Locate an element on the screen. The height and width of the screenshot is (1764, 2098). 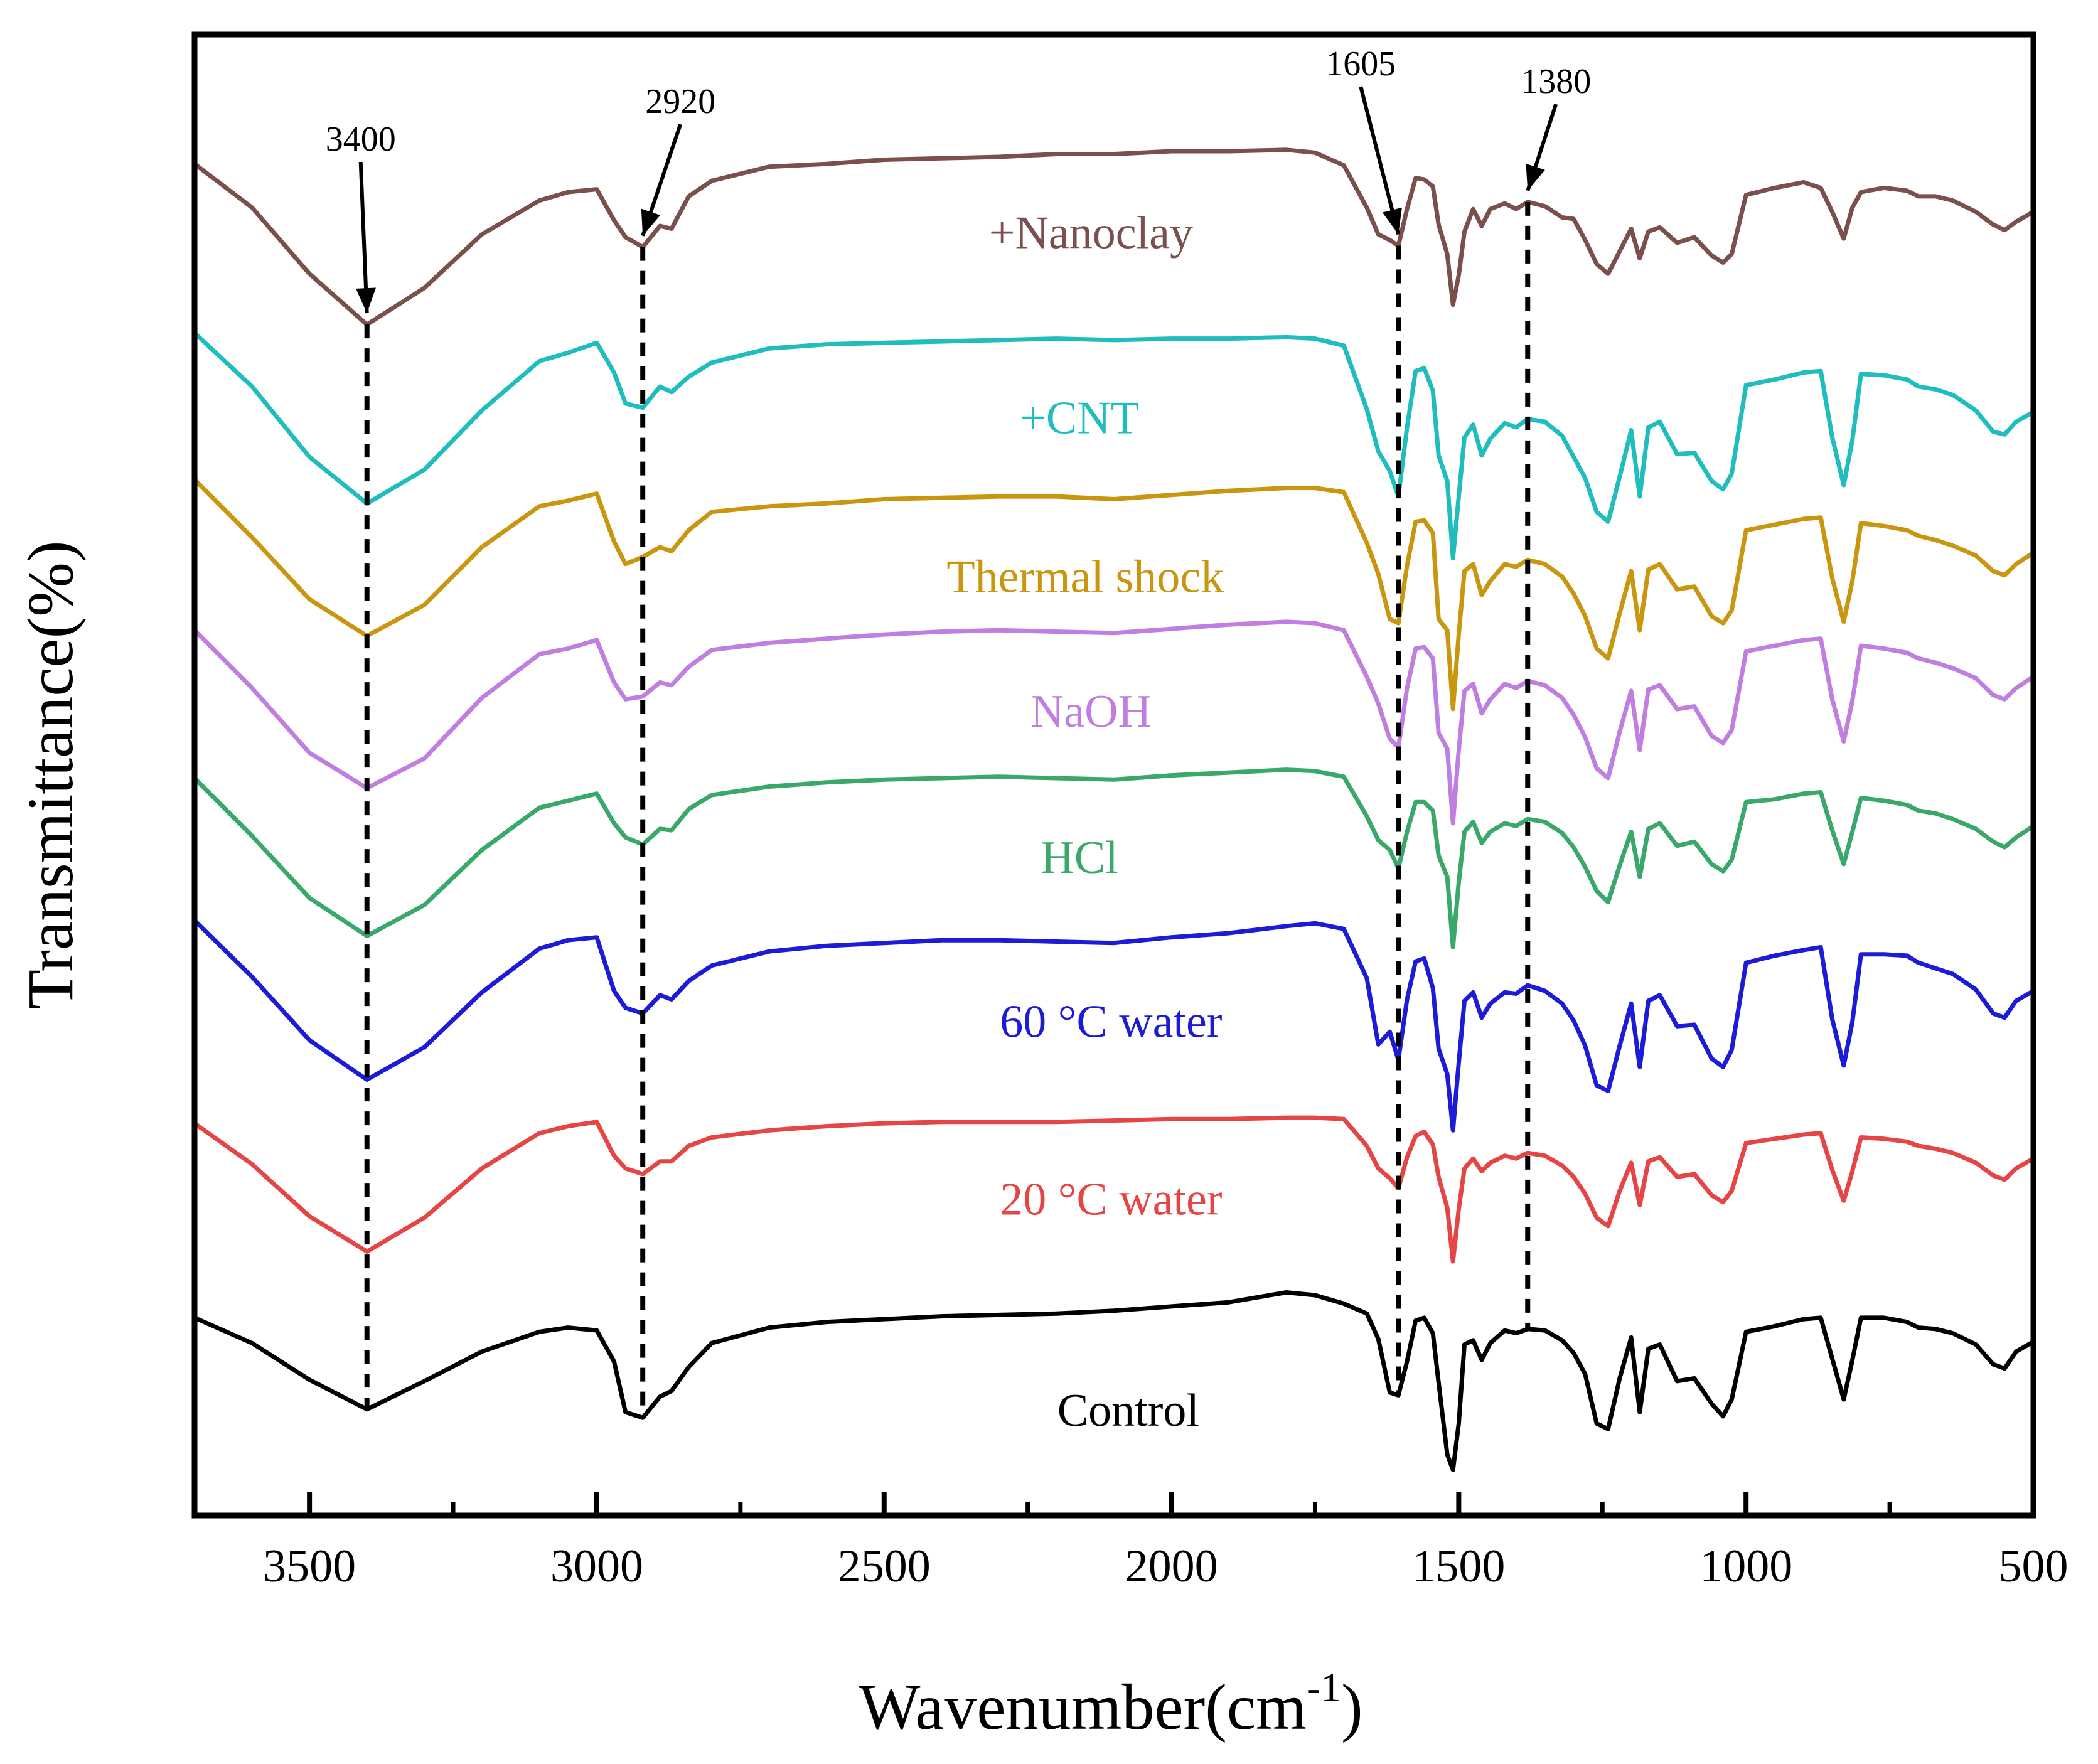
x-axis-ticks: 3500 3000 2500 2000 1500 1000 500 is located at coordinates (1166, 1542).